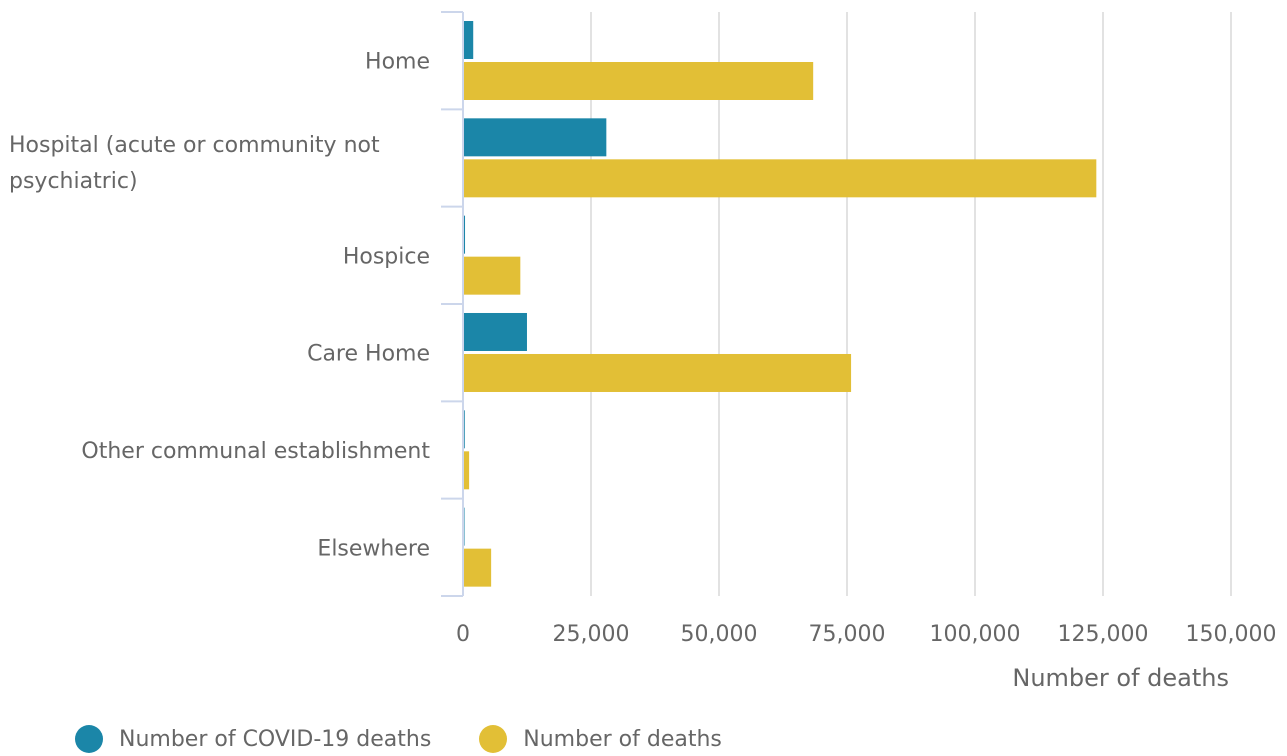 The height and width of the screenshot is (756, 1287). Describe the element at coordinates (719, 634) in the screenshot. I see `x-tick-label: 50,000` at that location.